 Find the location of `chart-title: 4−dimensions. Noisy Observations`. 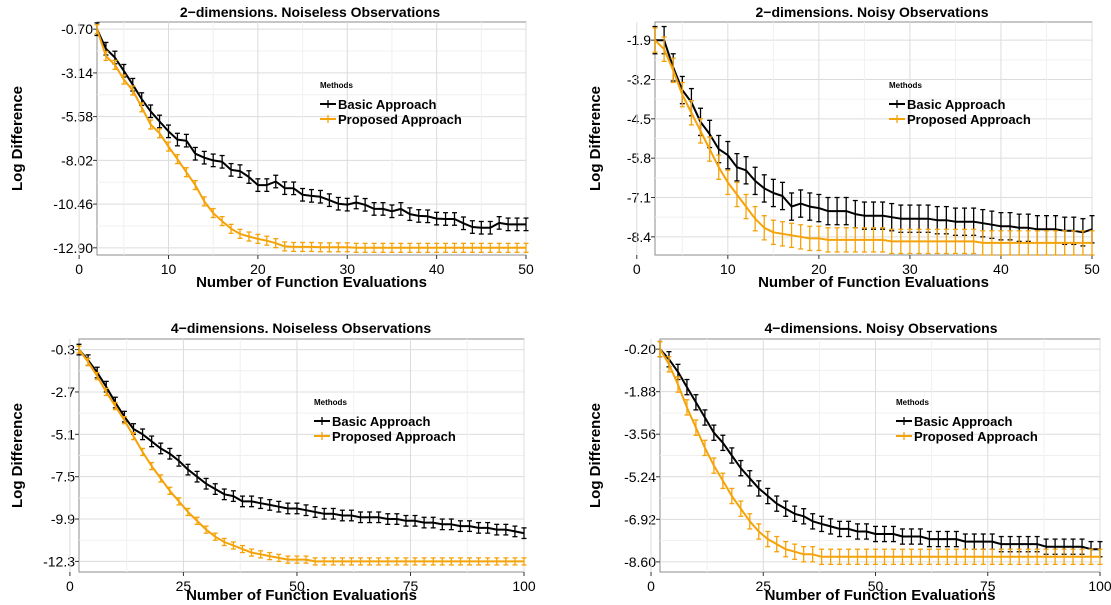

chart-title: 4−dimensions. Noisy Observations is located at coordinates (880, 328).